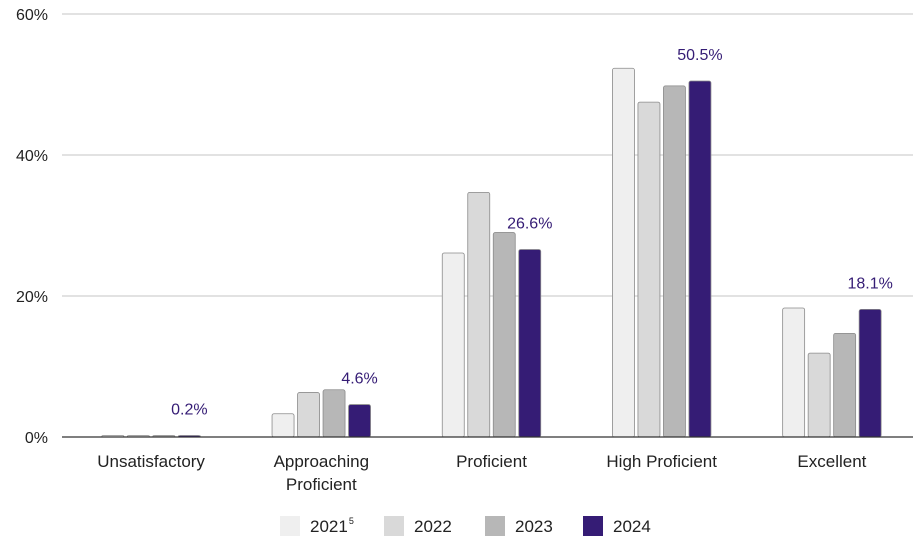 The height and width of the screenshot is (537, 914). Describe the element at coordinates (465, 526) in the screenshot. I see `legend: 2021 5 2022 2023 2024` at that location.